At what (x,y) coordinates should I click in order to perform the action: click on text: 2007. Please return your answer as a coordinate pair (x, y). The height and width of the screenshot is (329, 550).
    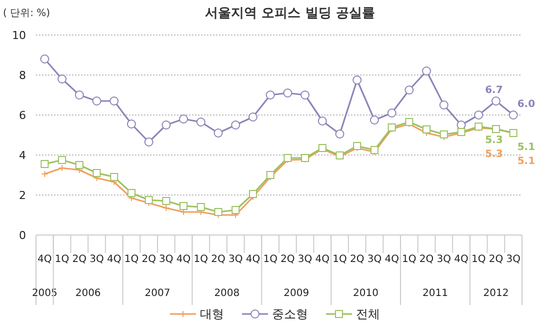
    Looking at the image, I should click on (157, 293).